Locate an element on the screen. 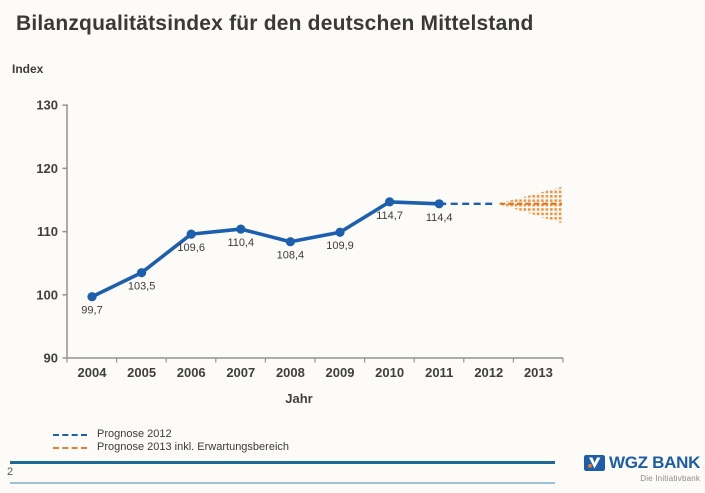 This screenshot has height=493, width=705. data-point-label: 108,4 is located at coordinates (291, 256).